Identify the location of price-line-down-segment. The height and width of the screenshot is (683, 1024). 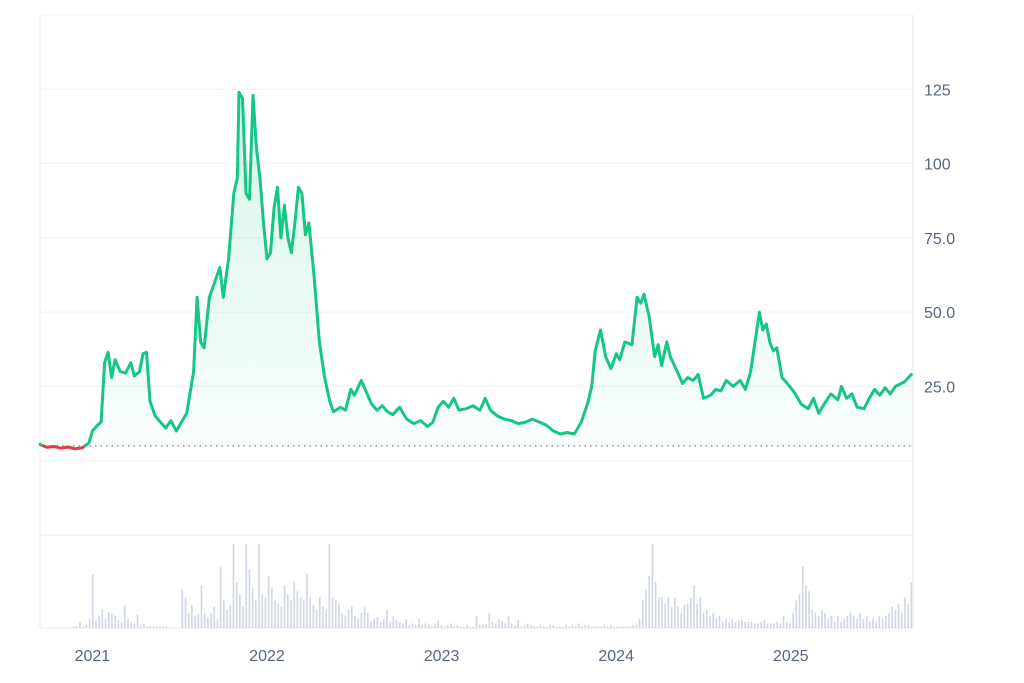
(64, 447).